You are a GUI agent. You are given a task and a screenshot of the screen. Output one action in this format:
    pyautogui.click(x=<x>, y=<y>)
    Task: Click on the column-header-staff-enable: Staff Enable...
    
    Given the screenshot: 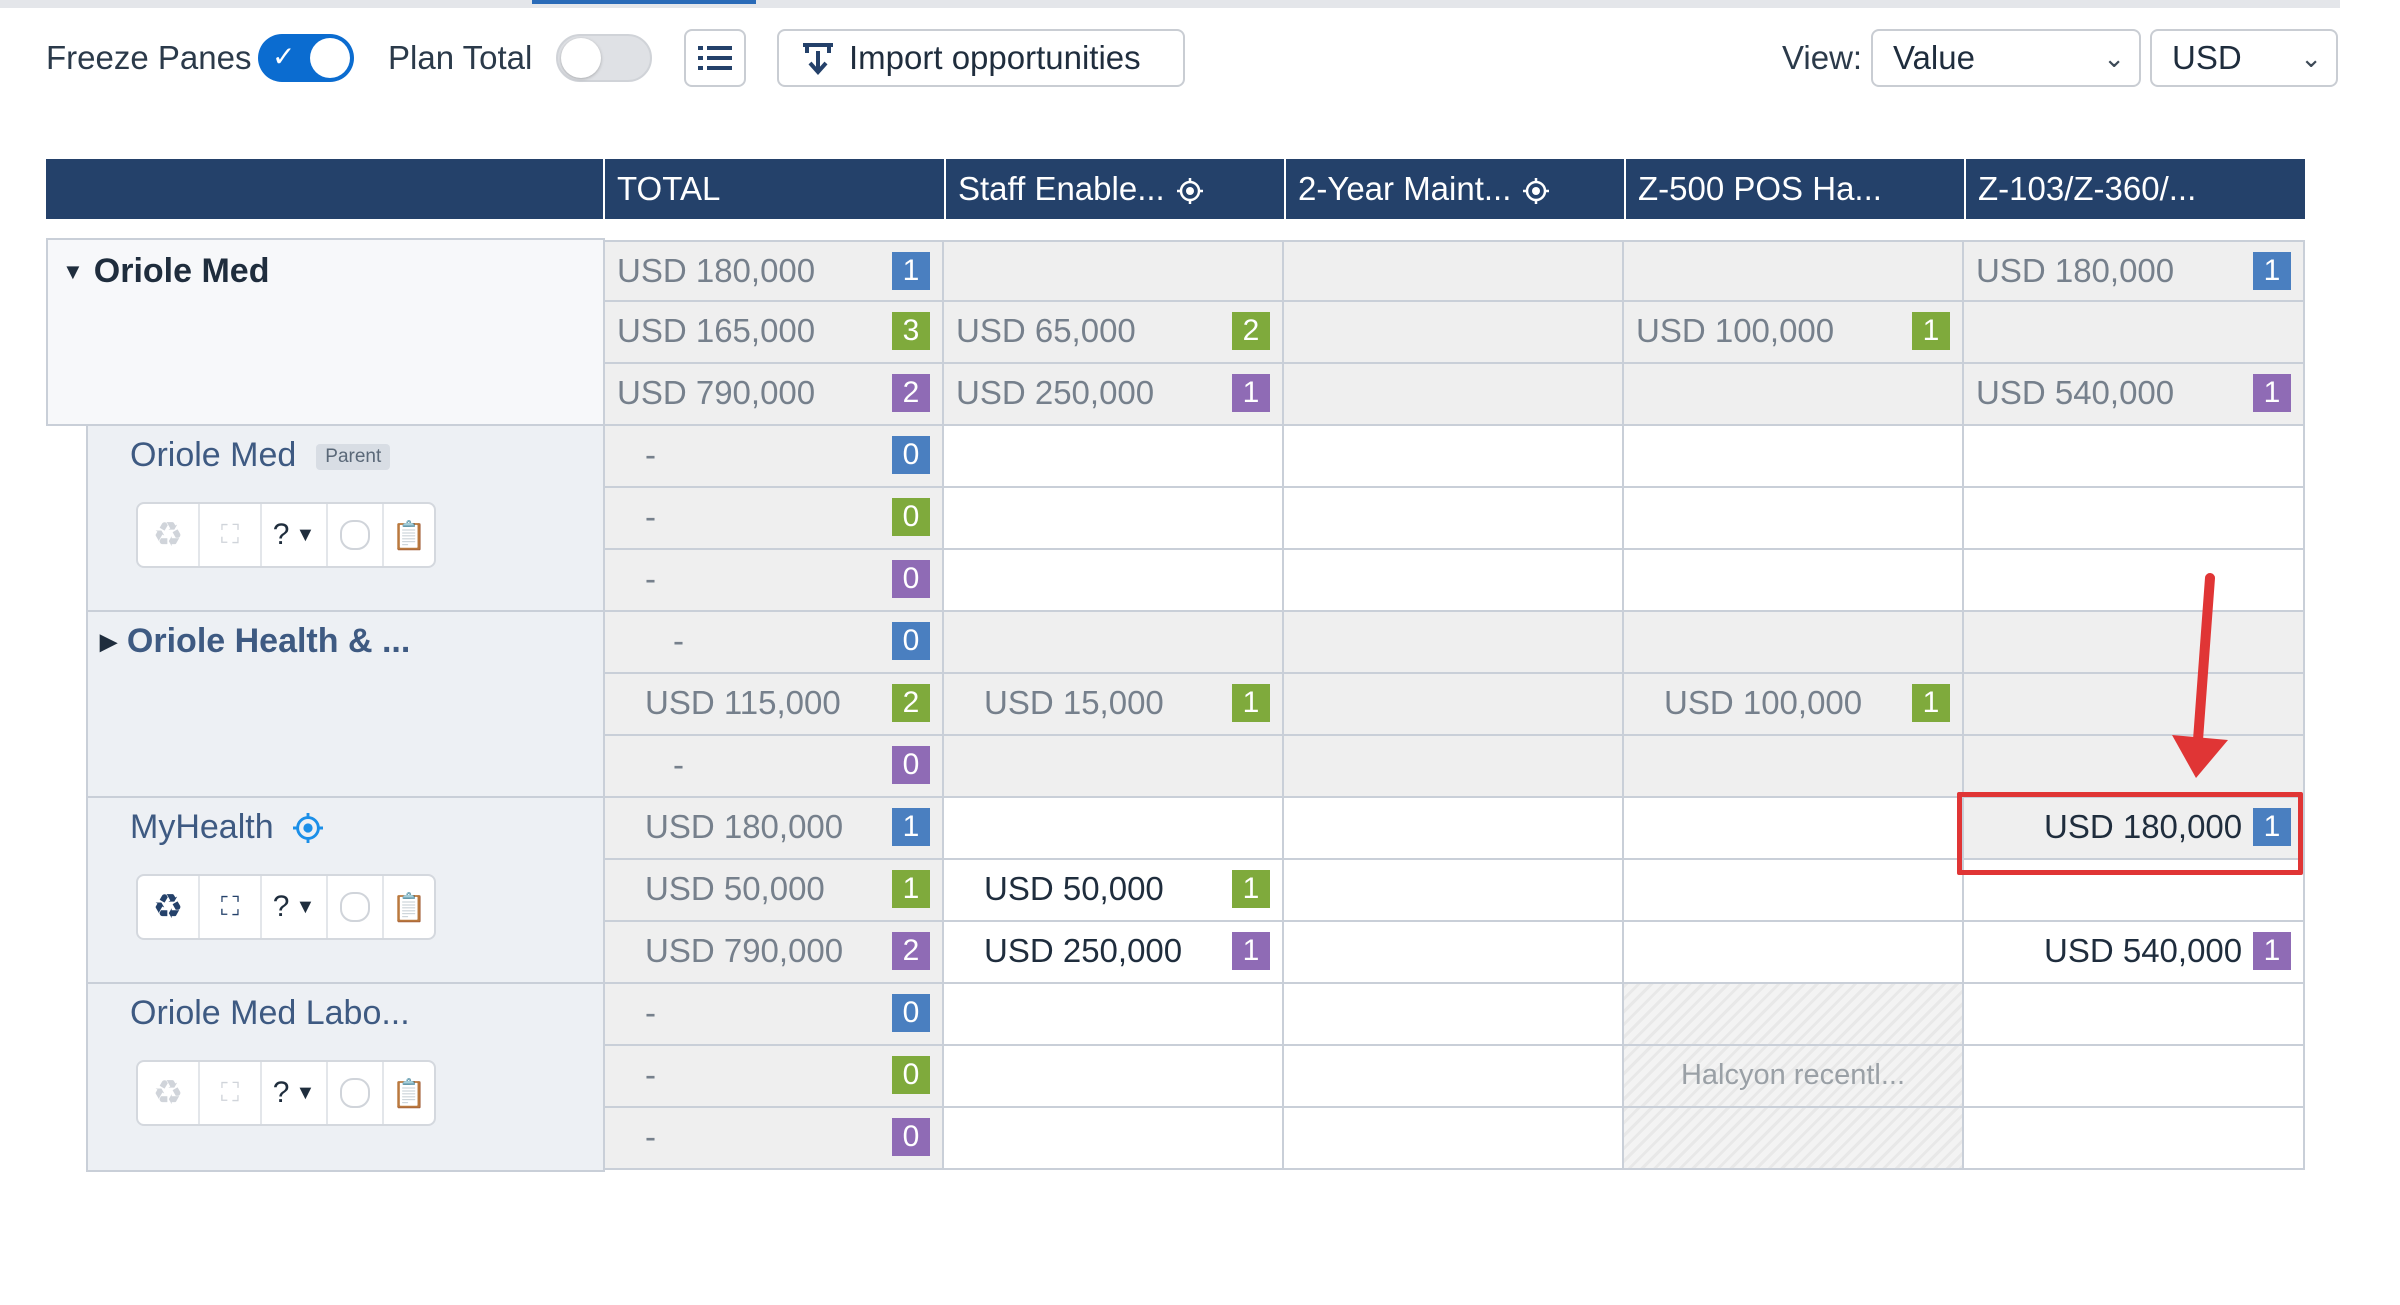 What is the action you would take?
    pyautogui.click(x=1114, y=189)
    